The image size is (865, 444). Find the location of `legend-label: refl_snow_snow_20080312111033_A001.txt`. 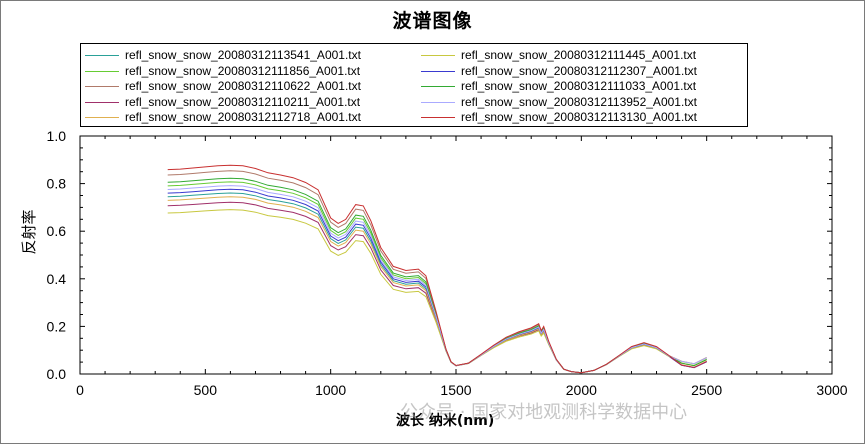

legend-label: refl_snow_snow_20080312111033_A001.txt is located at coordinates (579, 86).